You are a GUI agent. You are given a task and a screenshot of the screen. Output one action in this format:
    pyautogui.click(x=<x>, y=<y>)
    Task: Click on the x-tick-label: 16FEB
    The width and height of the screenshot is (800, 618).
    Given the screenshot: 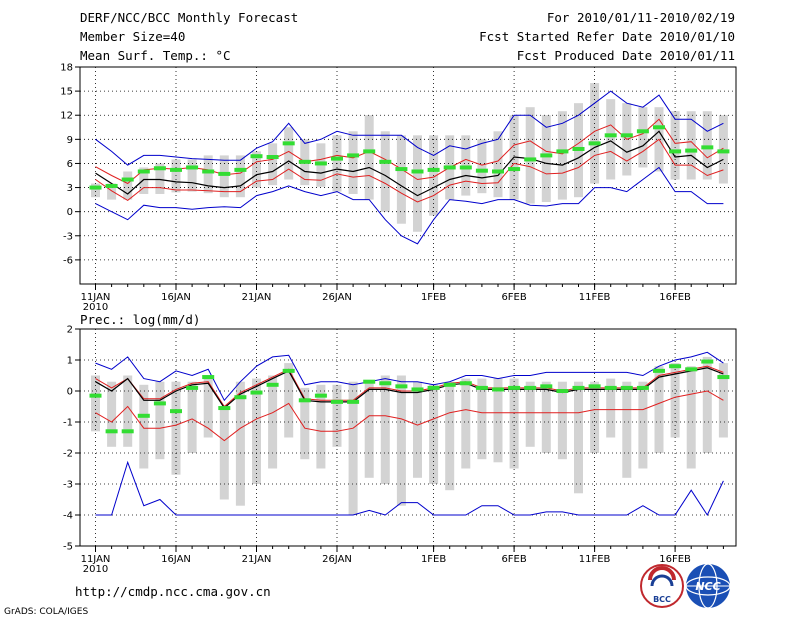 What is the action you would take?
    pyautogui.click(x=675, y=297)
    